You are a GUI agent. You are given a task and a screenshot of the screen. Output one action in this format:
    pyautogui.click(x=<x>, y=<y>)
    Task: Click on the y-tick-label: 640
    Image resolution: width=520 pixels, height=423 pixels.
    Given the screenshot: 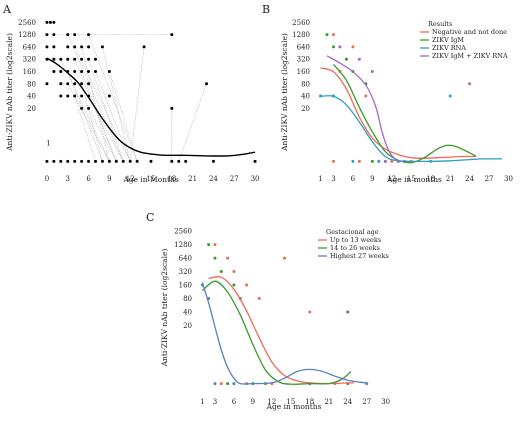 What is the action you would take?
    pyautogui.click(x=303, y=47)
    